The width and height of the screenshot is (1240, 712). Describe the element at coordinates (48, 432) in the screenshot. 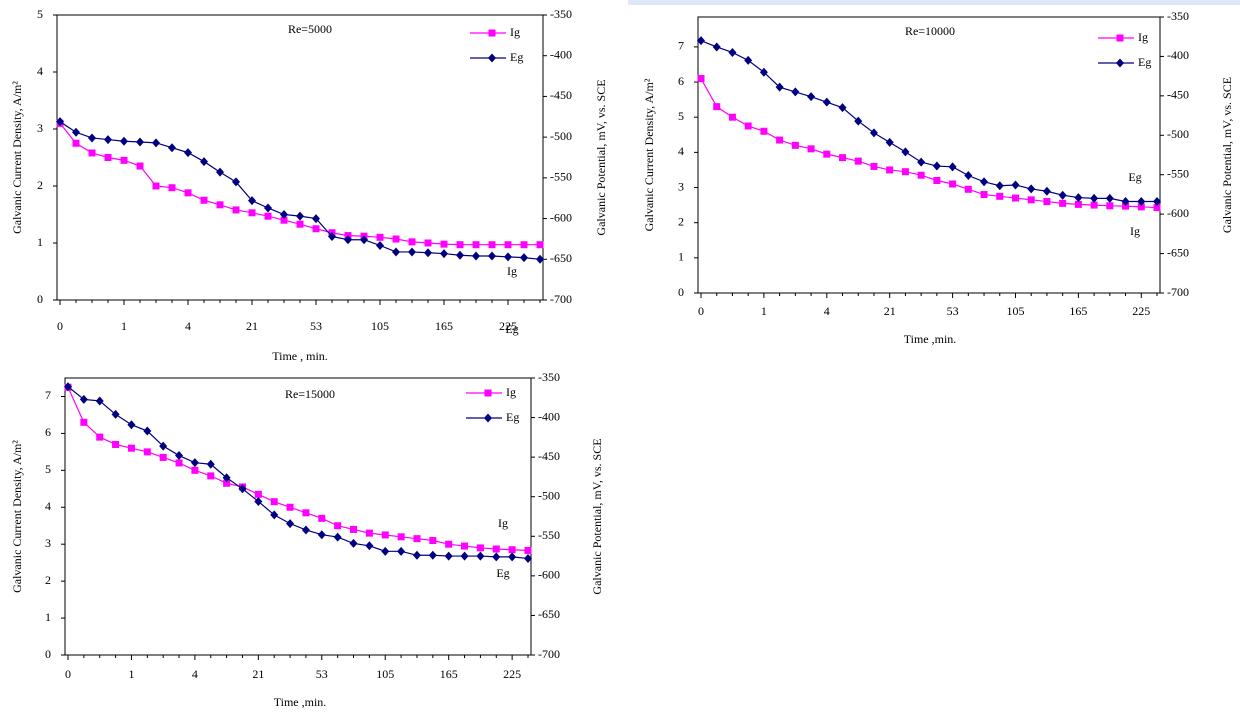

I see `y-tick-label: 6` at that location.